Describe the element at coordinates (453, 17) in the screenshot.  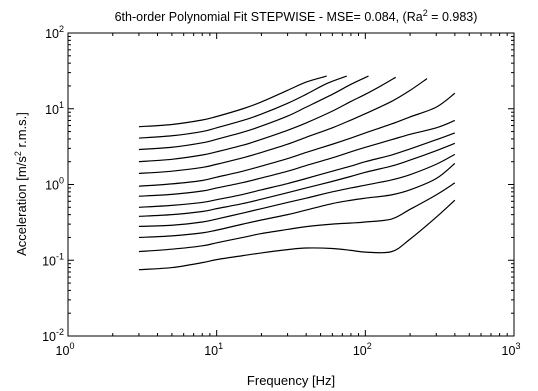
I see `chart-title-rest: = 0.983)` at that location.